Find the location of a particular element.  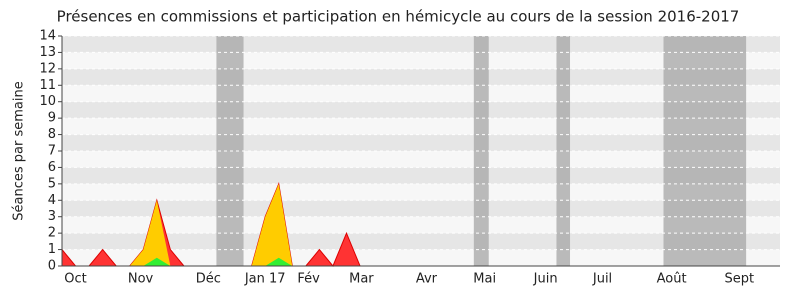

x-tick-label: Juin is located at coordinates (545, 279).